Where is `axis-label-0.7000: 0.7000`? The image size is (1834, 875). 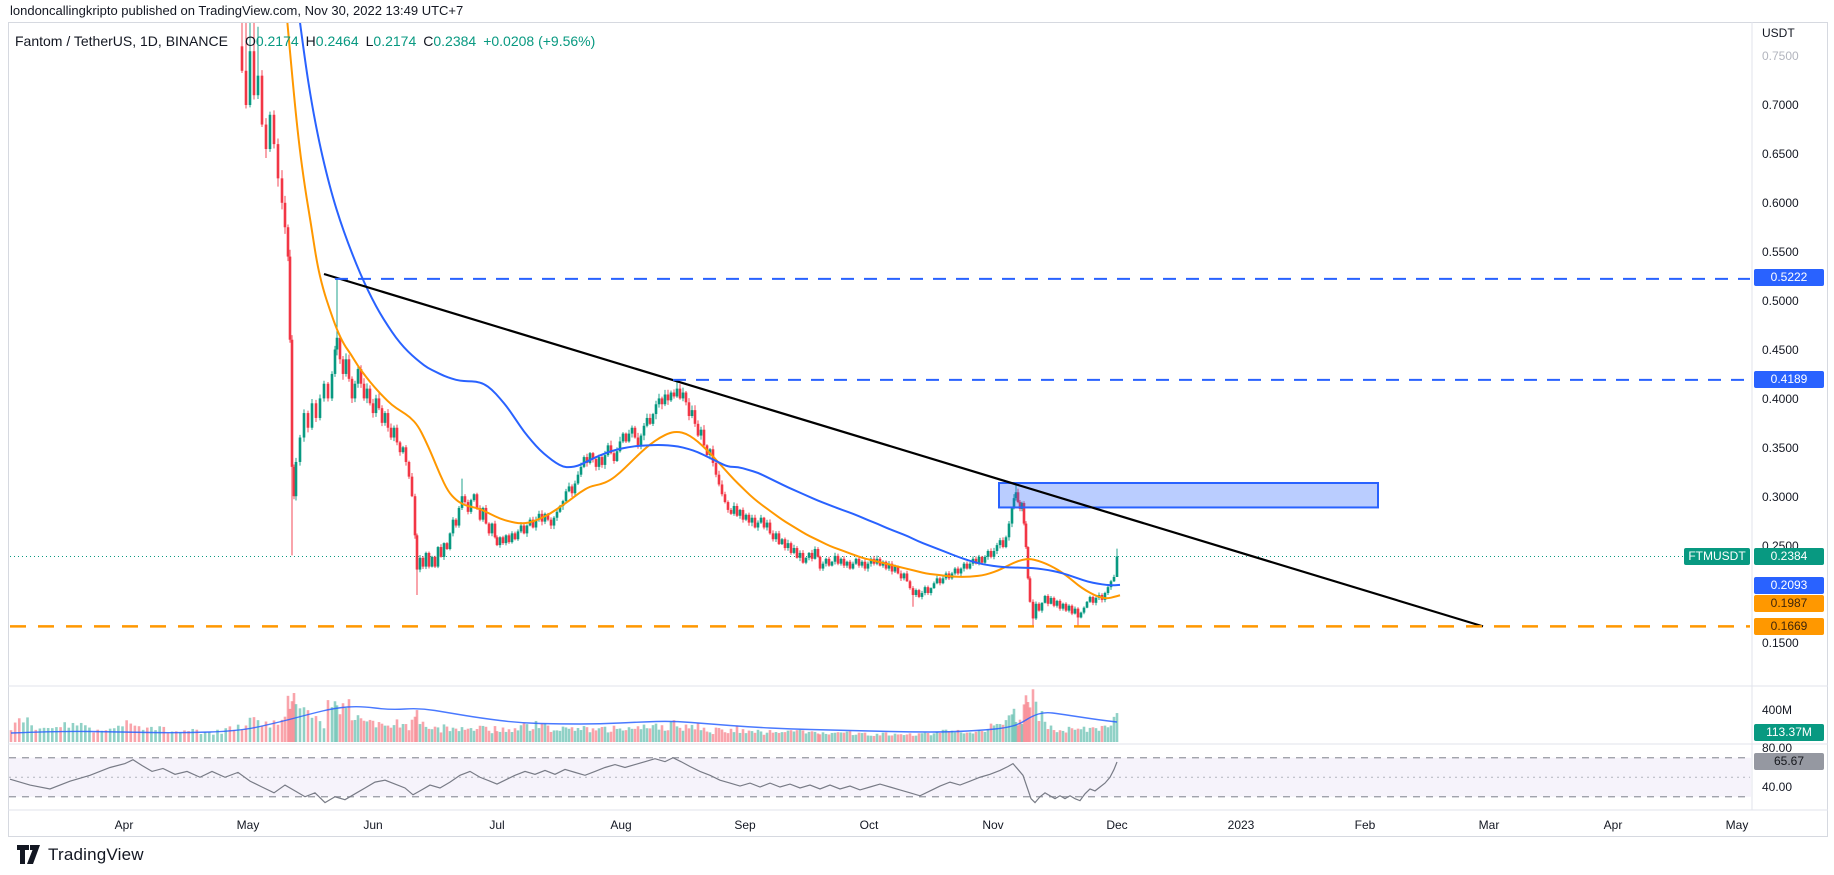
axis-label-0.7000: 0.7000 is located at coordinates (1780, 105).